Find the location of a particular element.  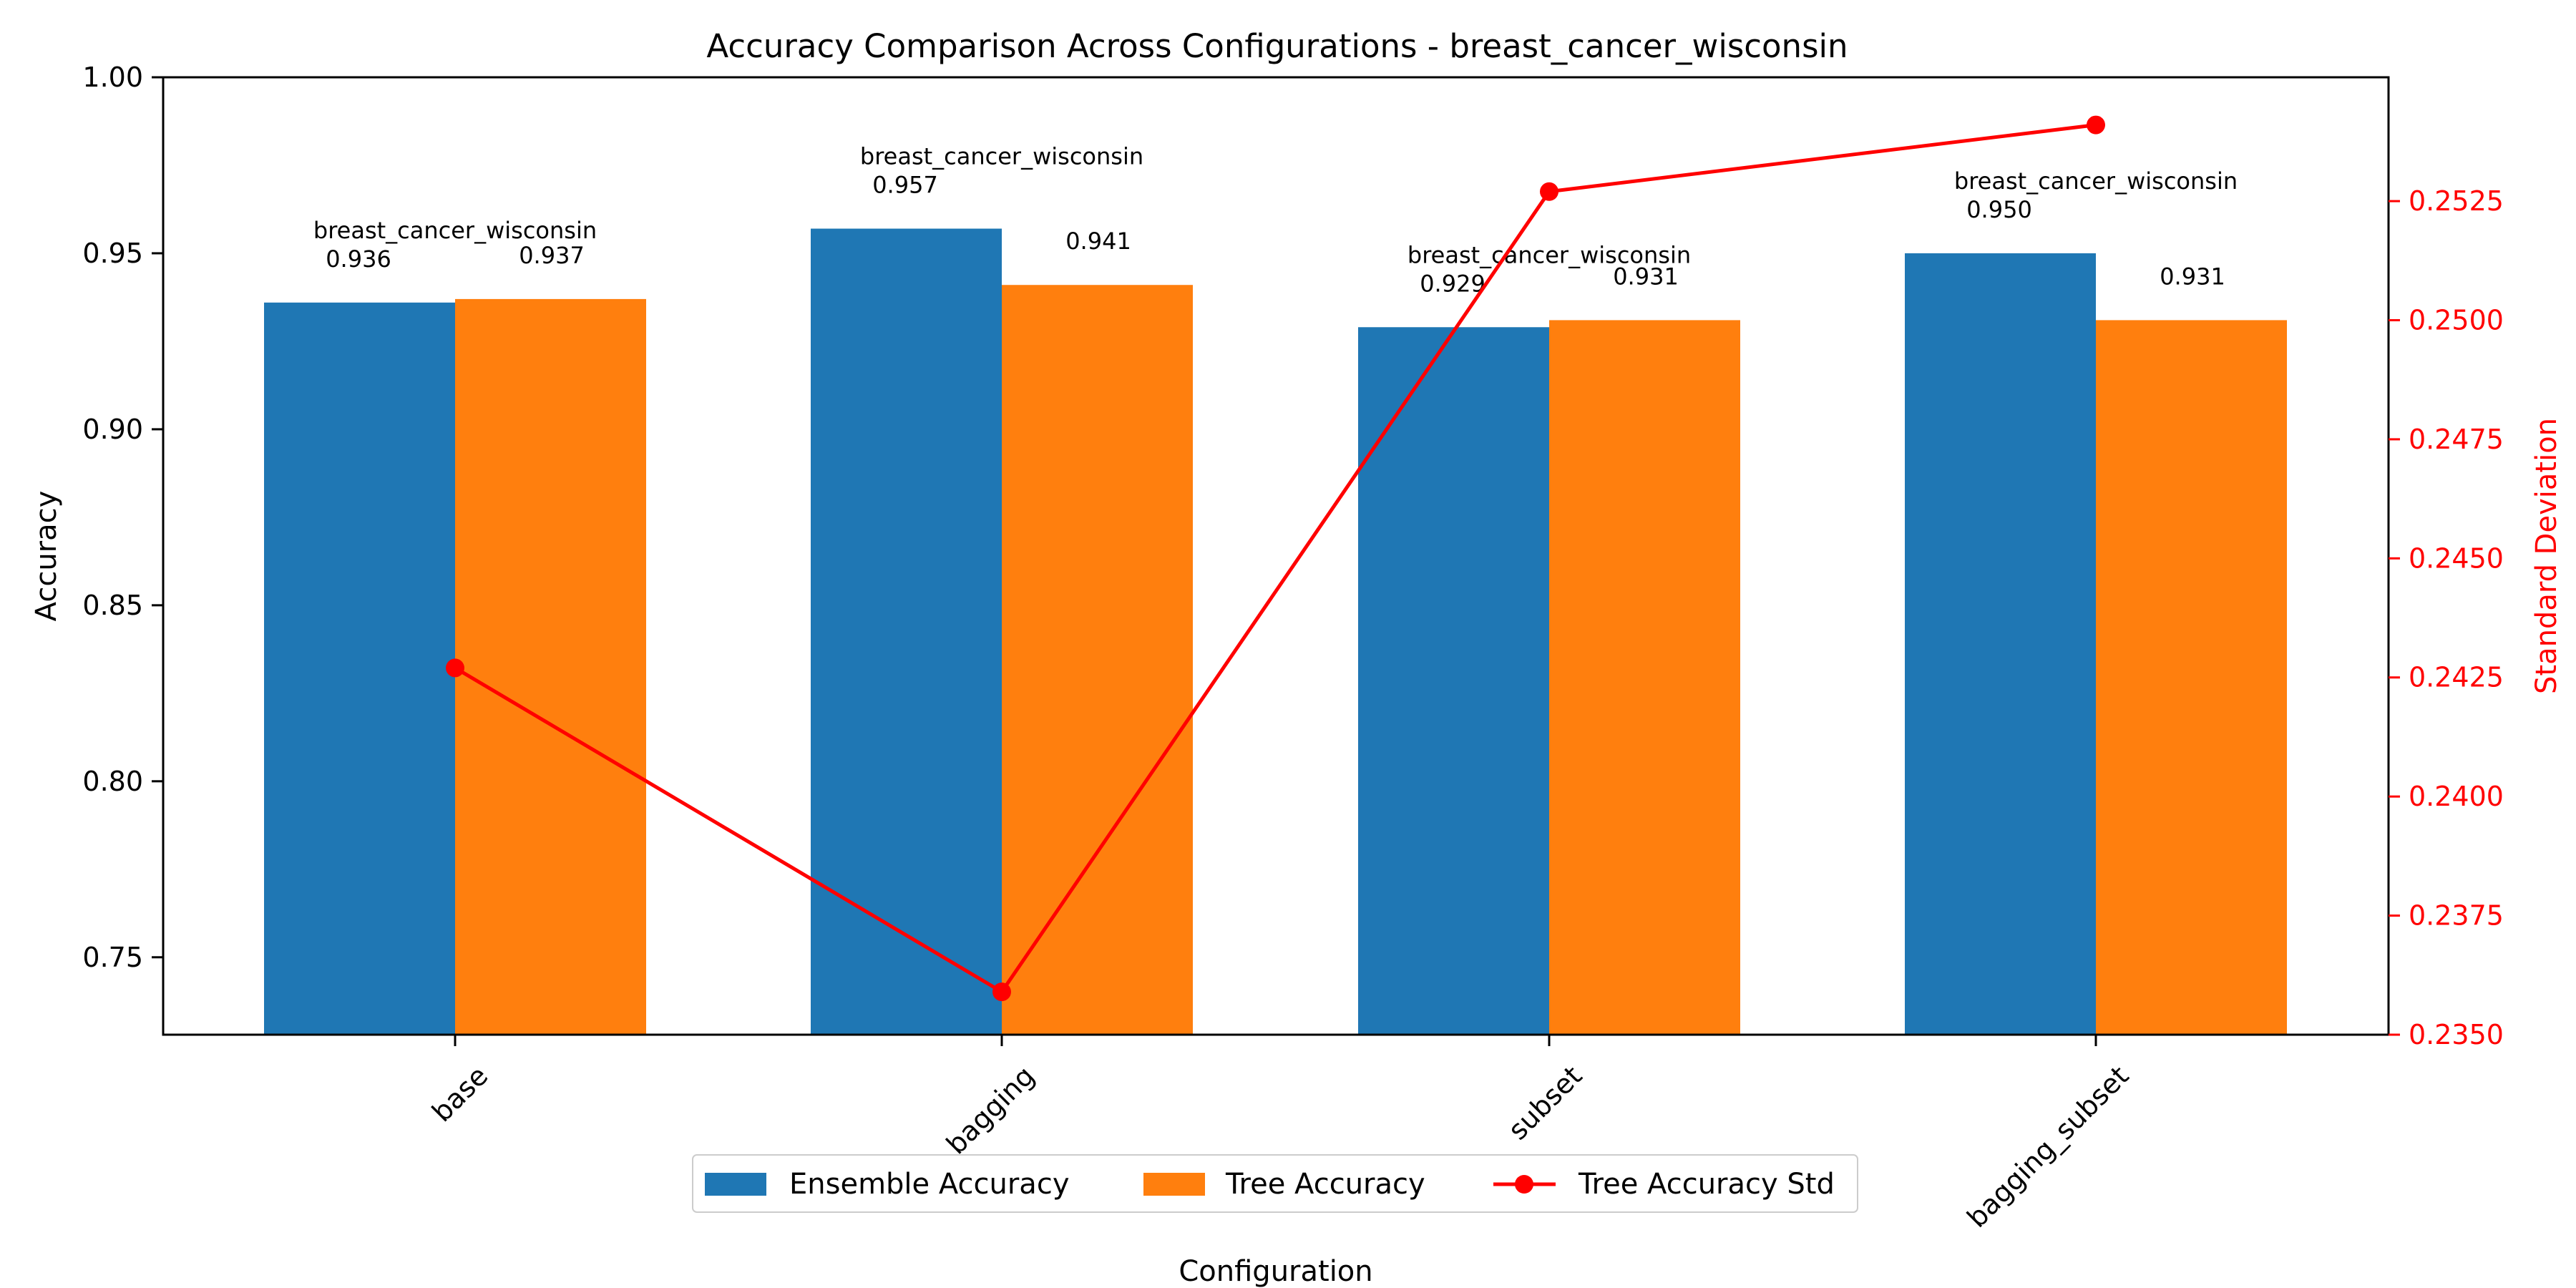

y-tick-label: 0.80 is located at coordinates (112, 781).